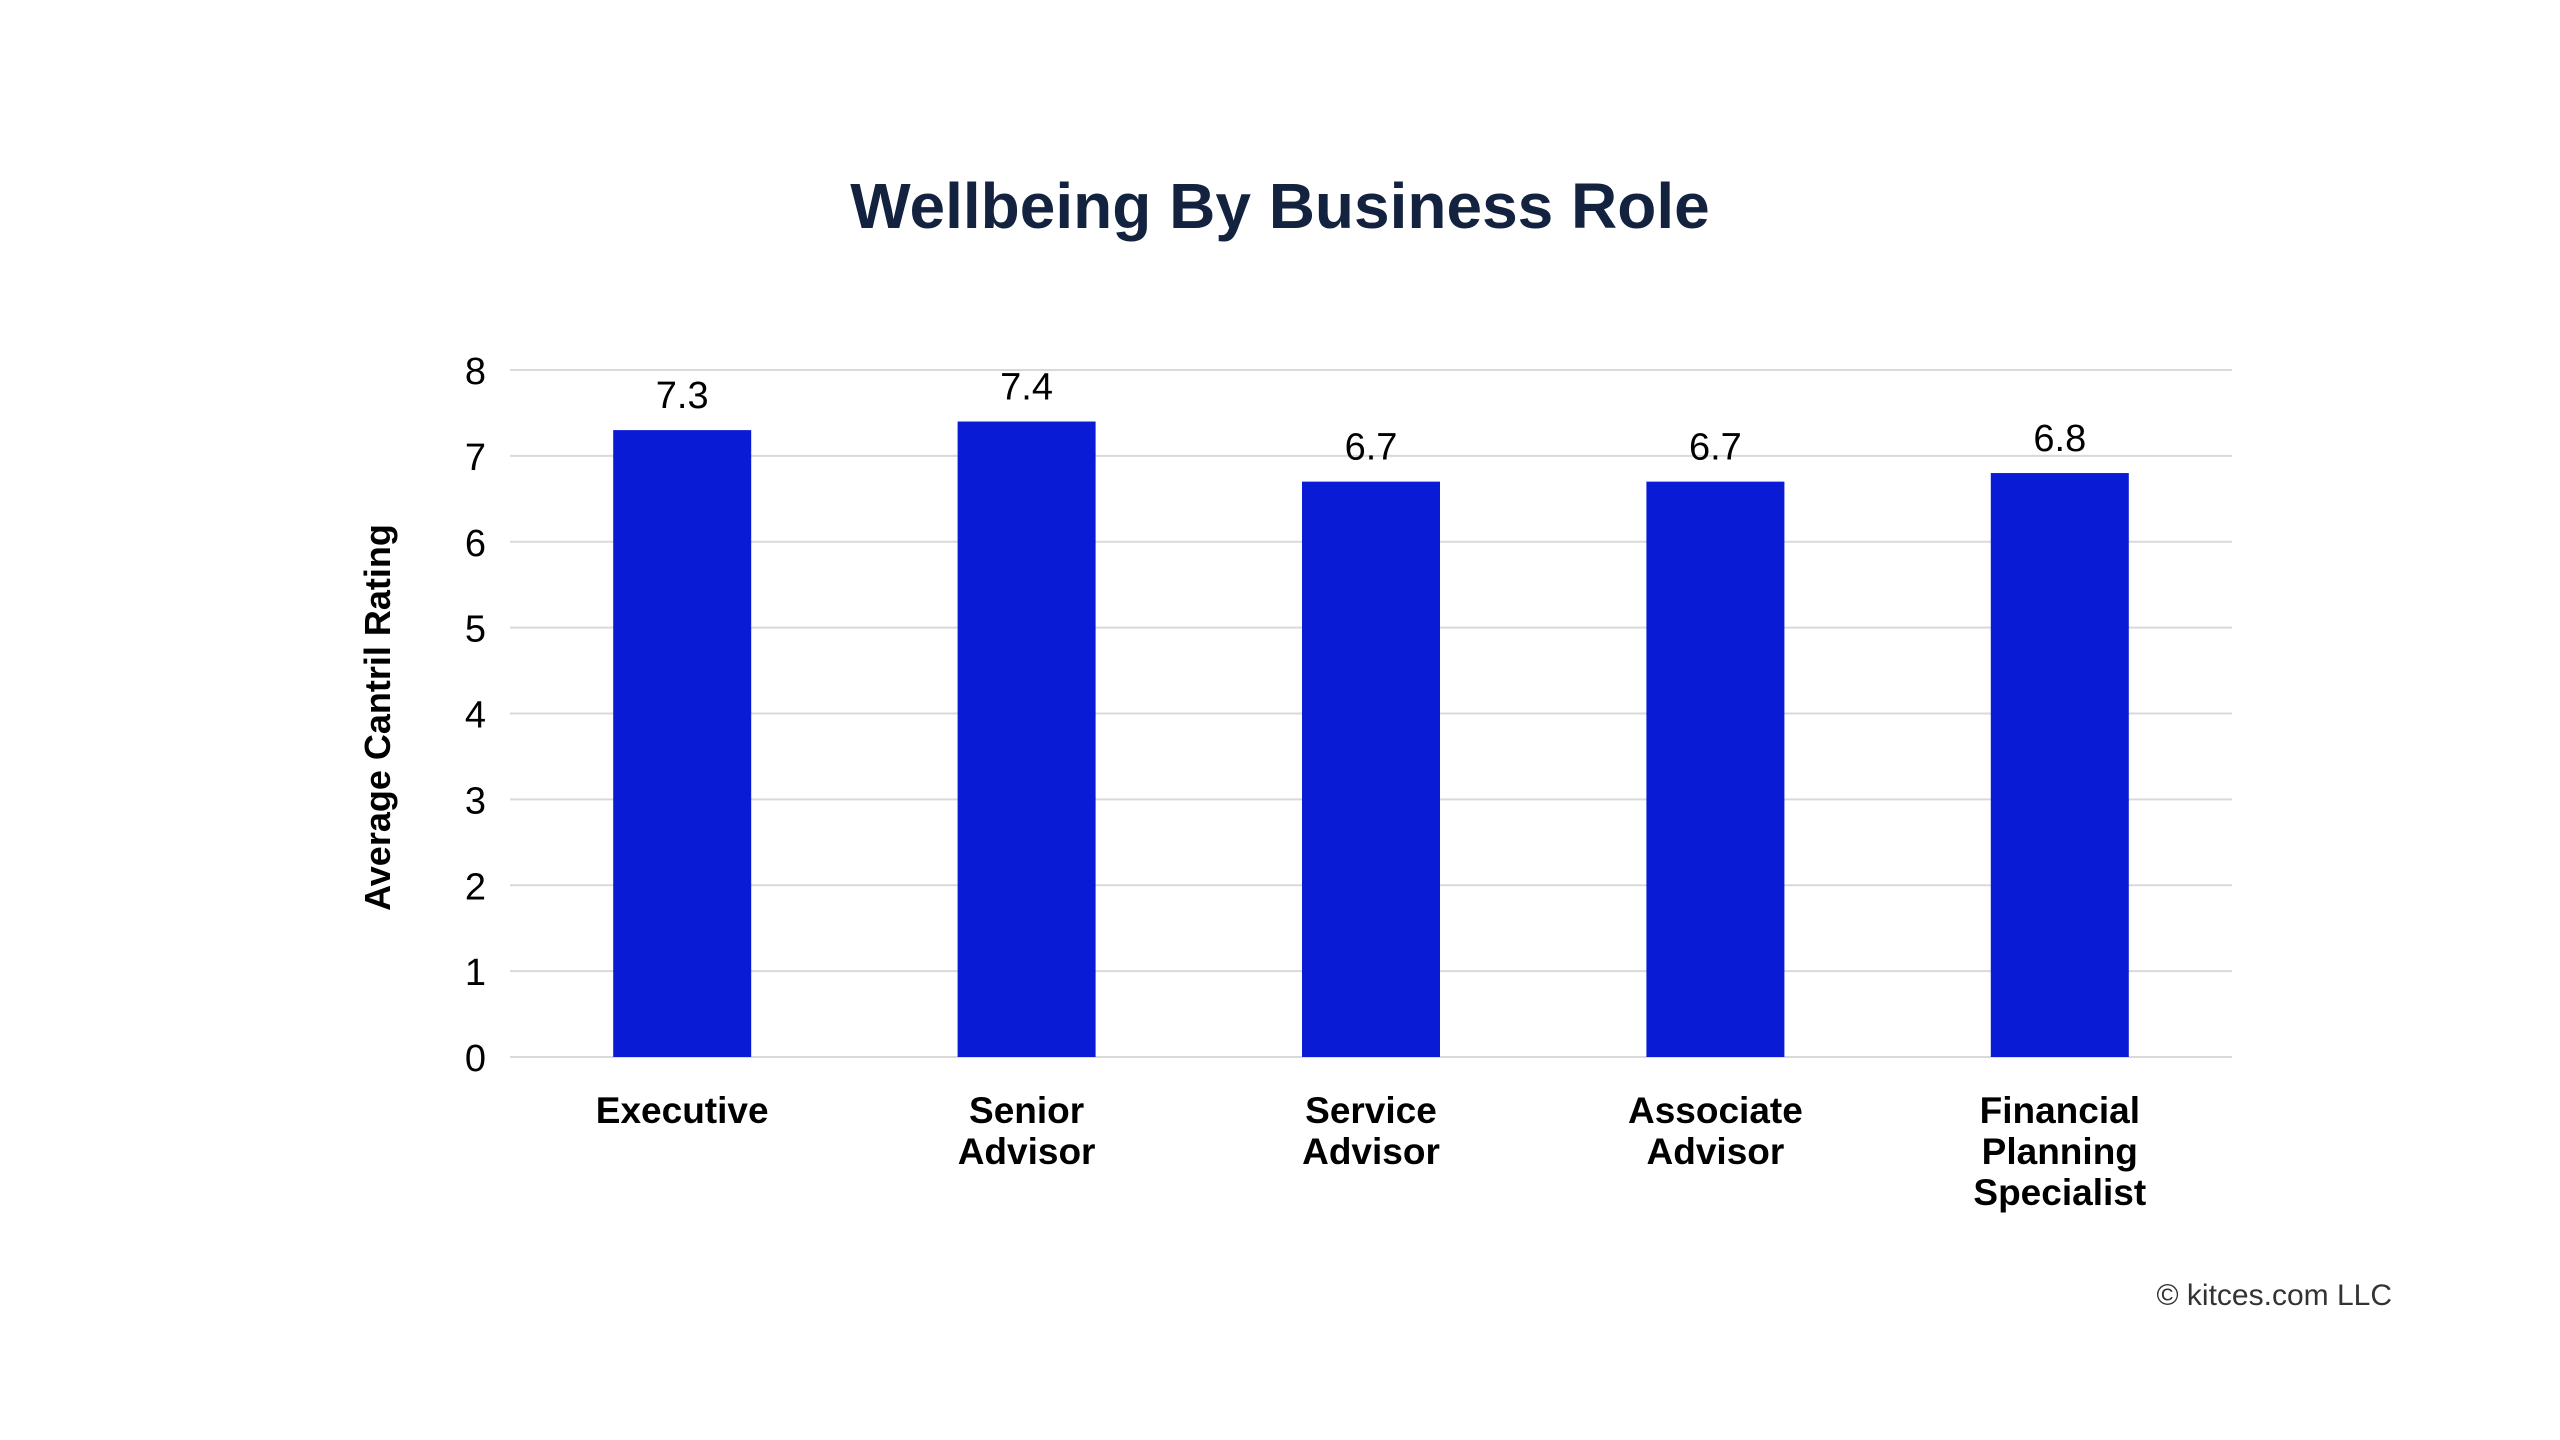 This screenshot has width=2560, height=1440. I want to click on y-tick-label: 0, so click(475, 1059).